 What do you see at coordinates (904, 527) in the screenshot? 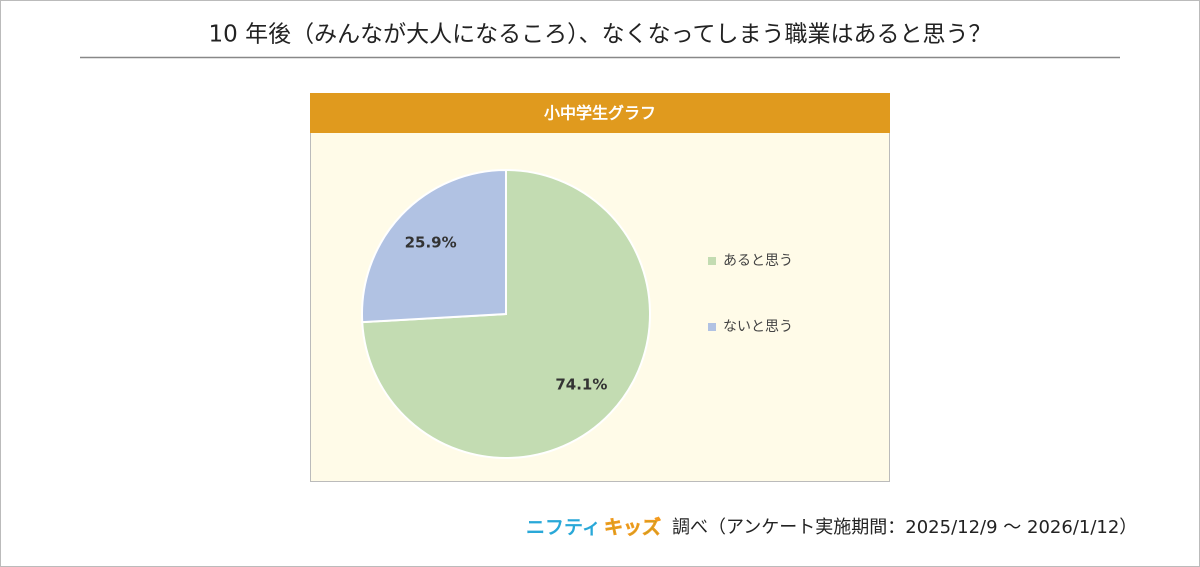
I see `footer-note: 調べ（アンケート実施期間：2025/12/9 ～ 2026/1/12）` at bounding box center [904, 527].